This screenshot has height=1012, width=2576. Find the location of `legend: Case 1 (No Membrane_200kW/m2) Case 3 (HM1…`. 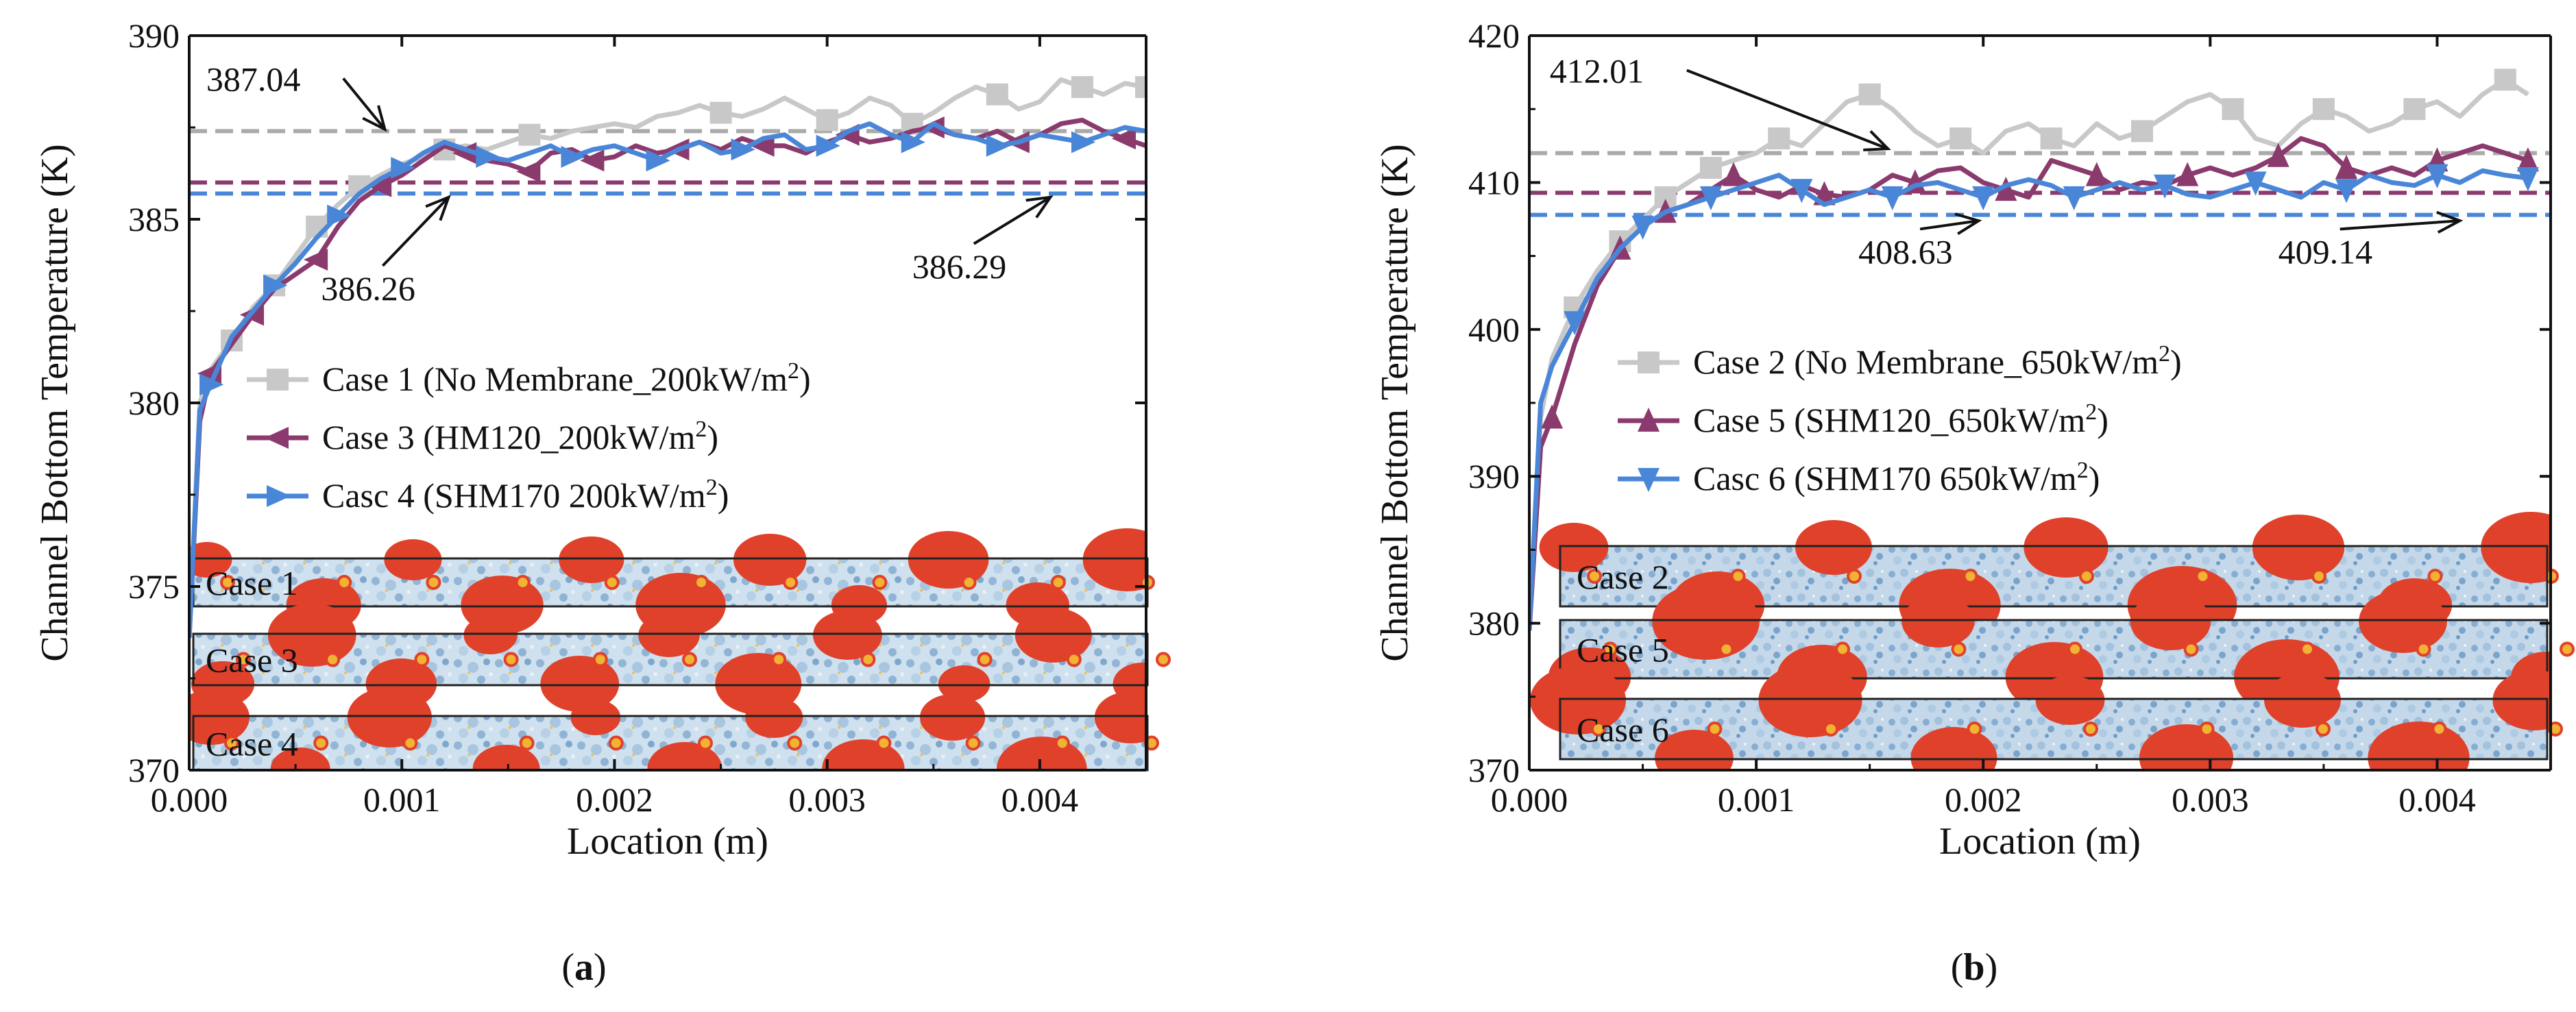

legend: Case 1 (No Membrane_200kW/m2) Case 3 (HM1… is located at coordinates (529, 436).